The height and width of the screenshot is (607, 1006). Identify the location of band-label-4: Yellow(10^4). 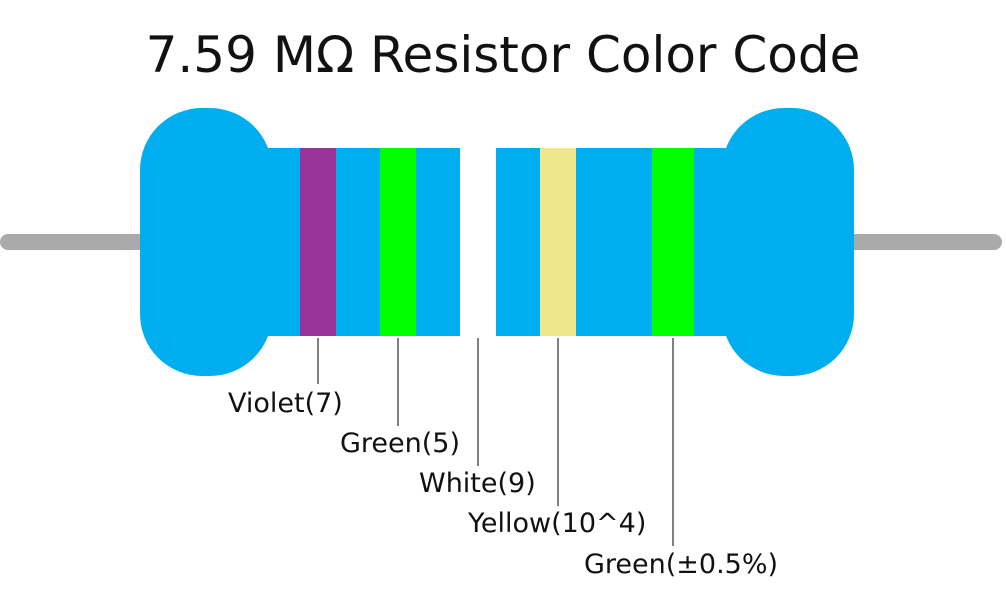
(557, 523).